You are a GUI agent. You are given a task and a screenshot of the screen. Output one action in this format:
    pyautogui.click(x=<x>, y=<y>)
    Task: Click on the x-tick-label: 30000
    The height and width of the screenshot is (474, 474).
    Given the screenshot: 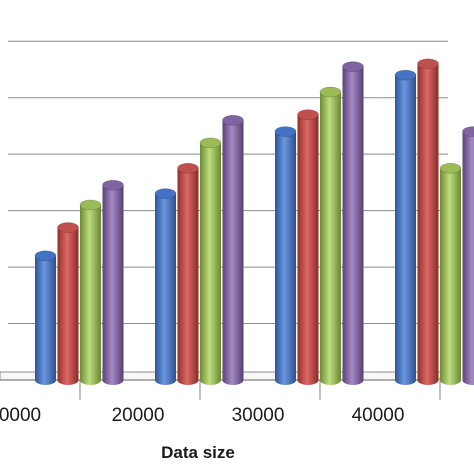 What is the action you would take?
    pyautogui.click(x=258, y=415)
    